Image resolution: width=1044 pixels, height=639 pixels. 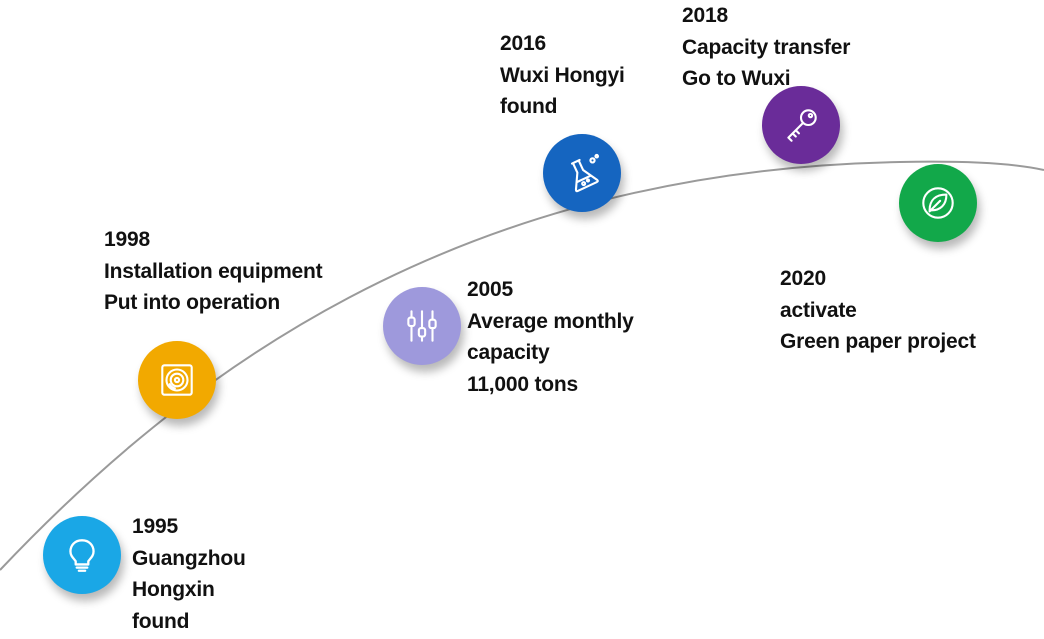 I want to click on milestone-text-line: activate, so click(x=818, y=310).